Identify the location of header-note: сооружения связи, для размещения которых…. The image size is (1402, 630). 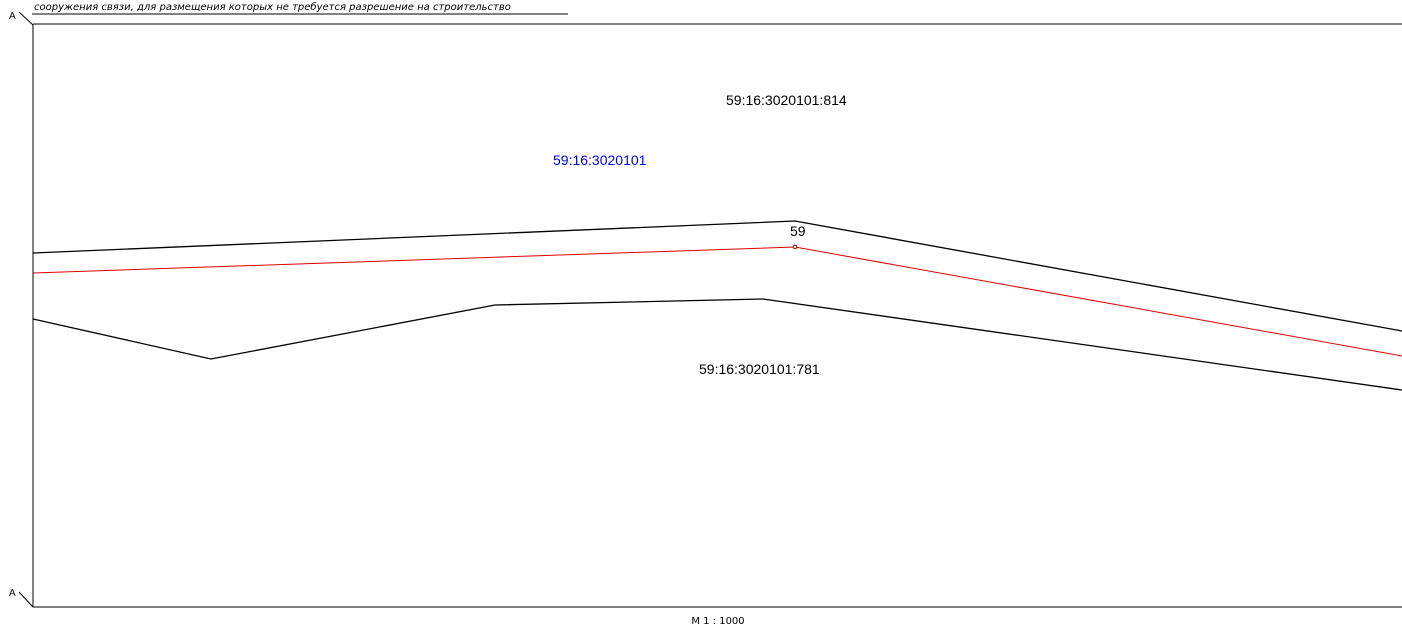
(272, 7).